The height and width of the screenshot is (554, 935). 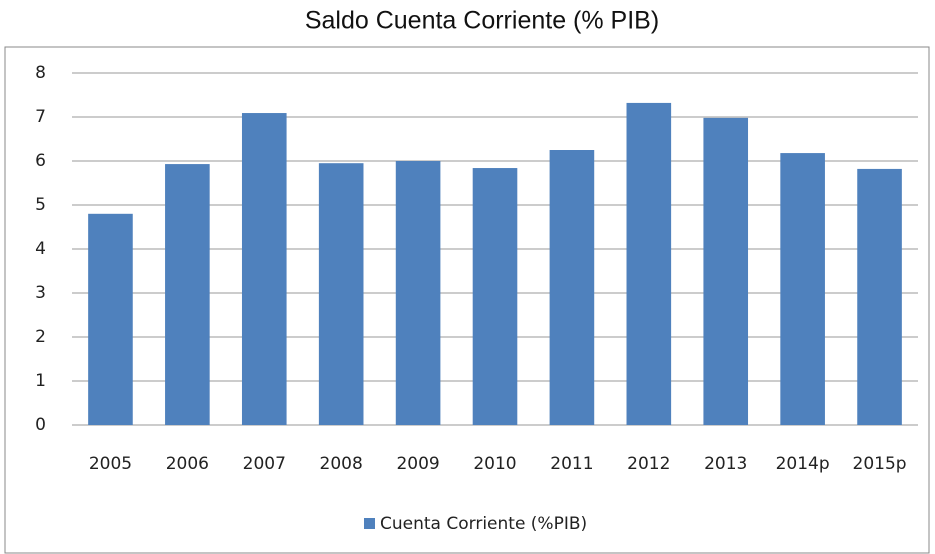 What do you see at coordinates (40, 117) in the screenshot?
I see `y-tick-label: 7` at bounding box center [40, 117].